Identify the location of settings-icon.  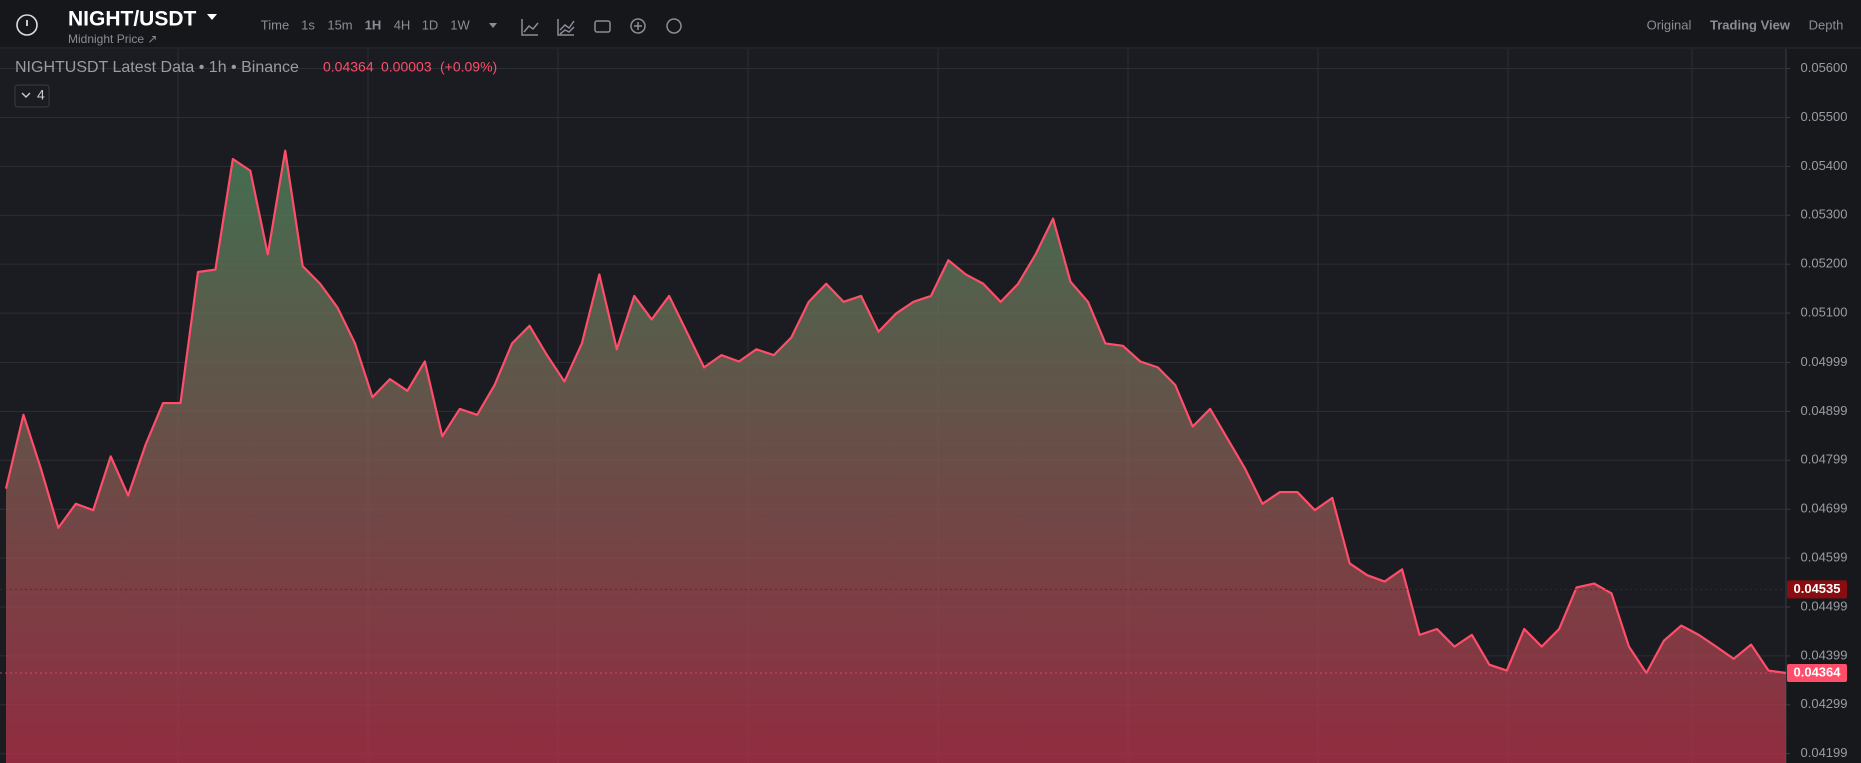
(674, 26).